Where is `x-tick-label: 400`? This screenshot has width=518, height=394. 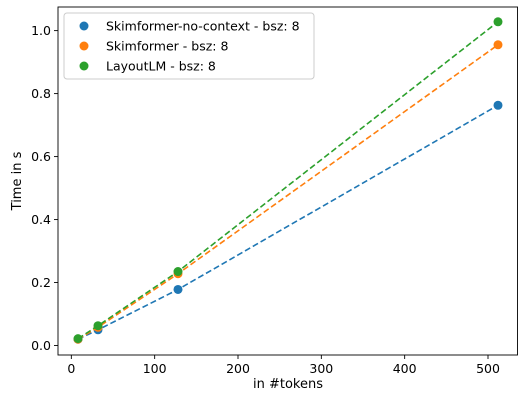 x-tick-label: 400 is located at coordinates (405, 368).